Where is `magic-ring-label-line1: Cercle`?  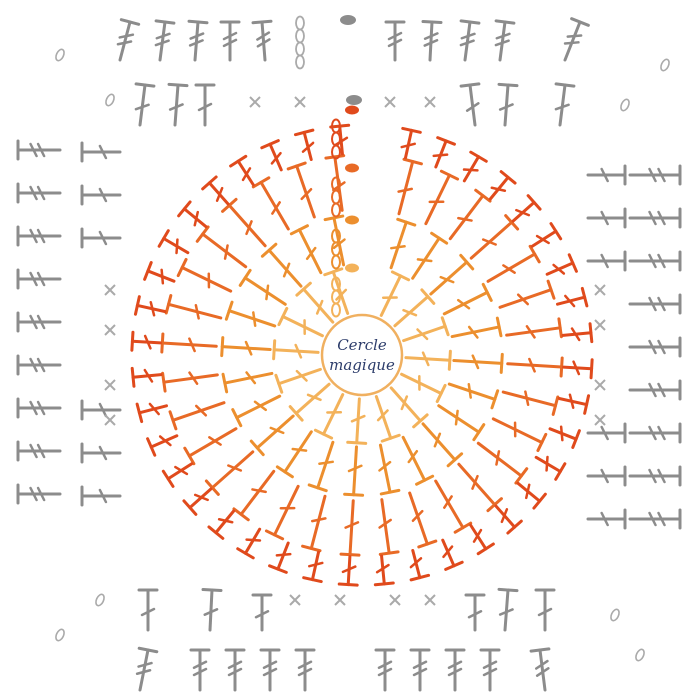
magic-ring-label-line1: Cercle is located at coordinates (362, 345).